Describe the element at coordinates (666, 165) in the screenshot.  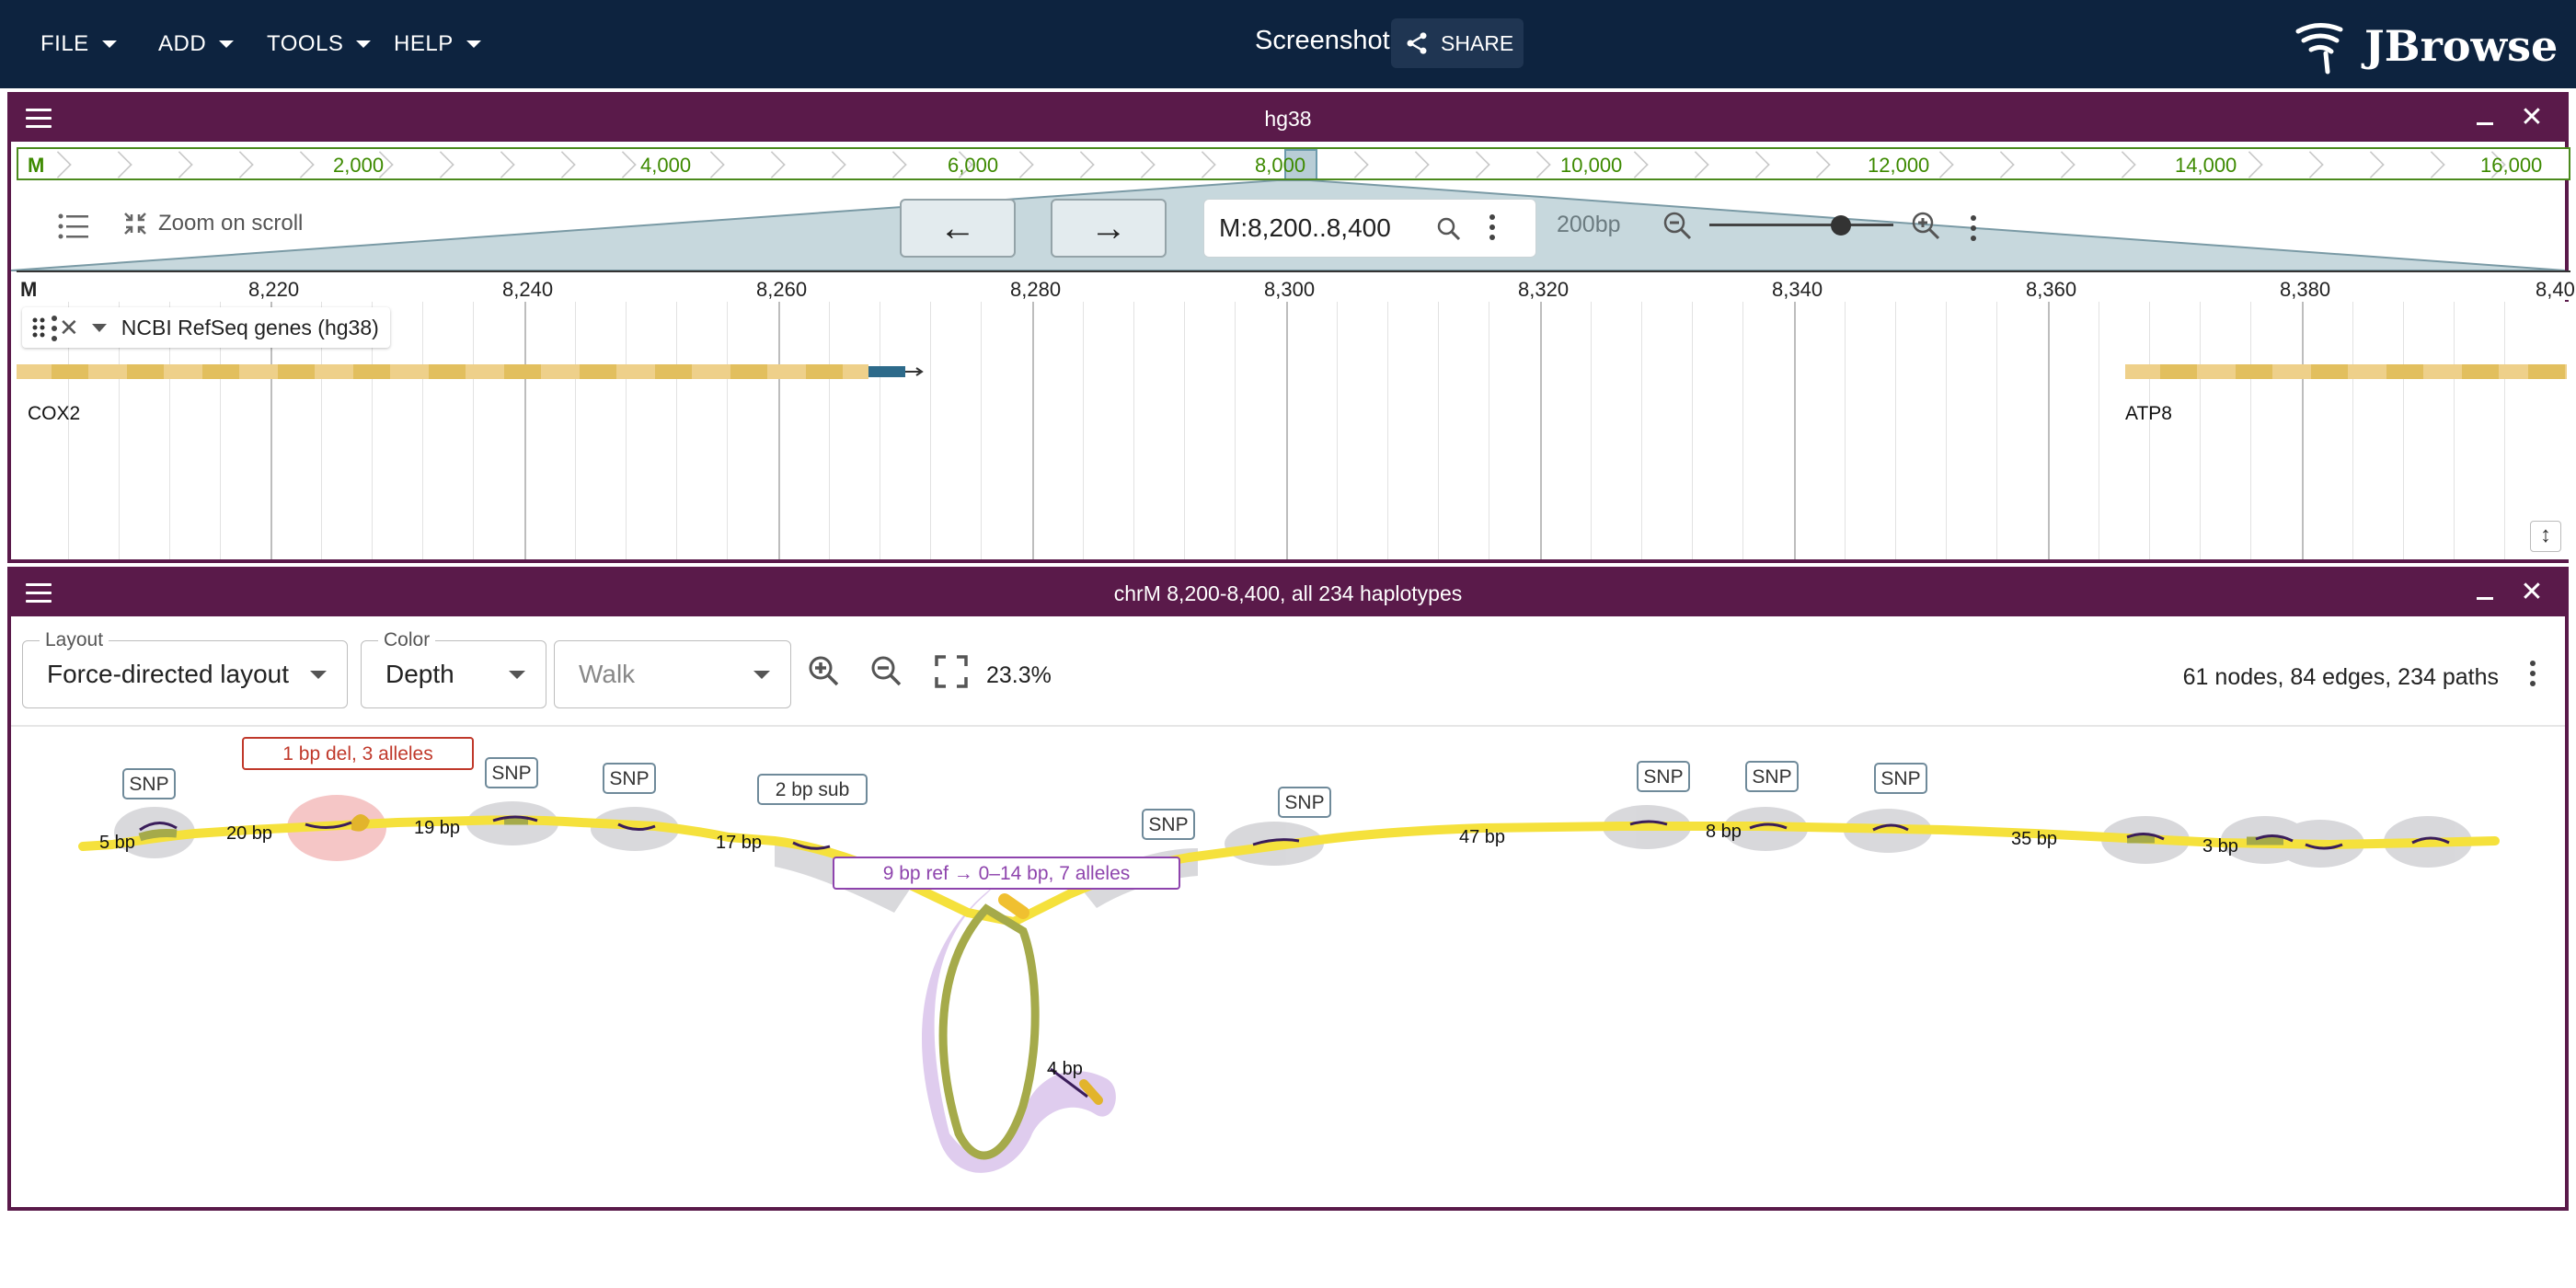
I see `overview-tick: 4,000` at that location.